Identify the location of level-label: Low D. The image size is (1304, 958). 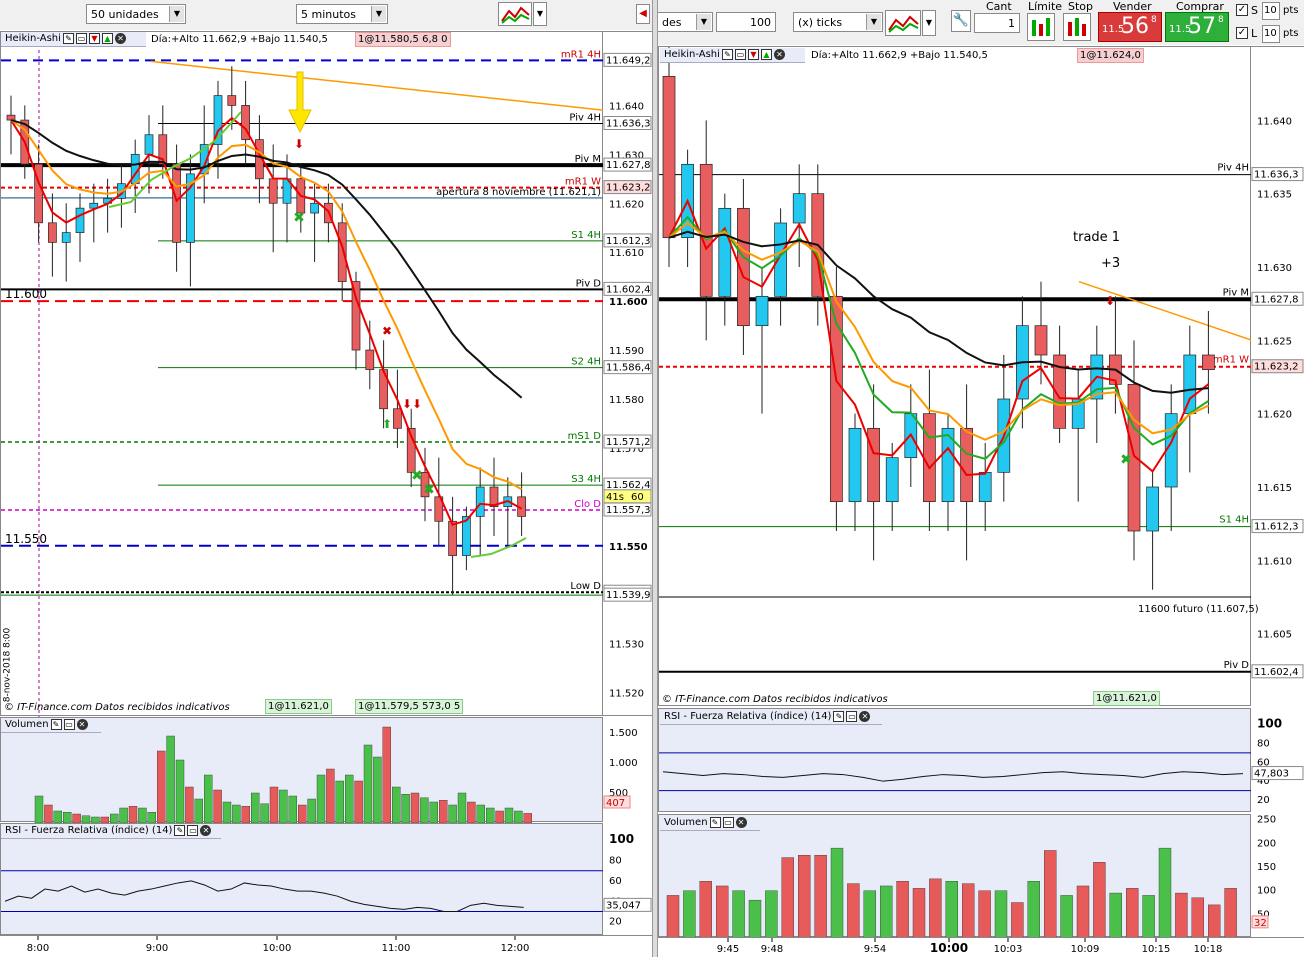
(585, 586).